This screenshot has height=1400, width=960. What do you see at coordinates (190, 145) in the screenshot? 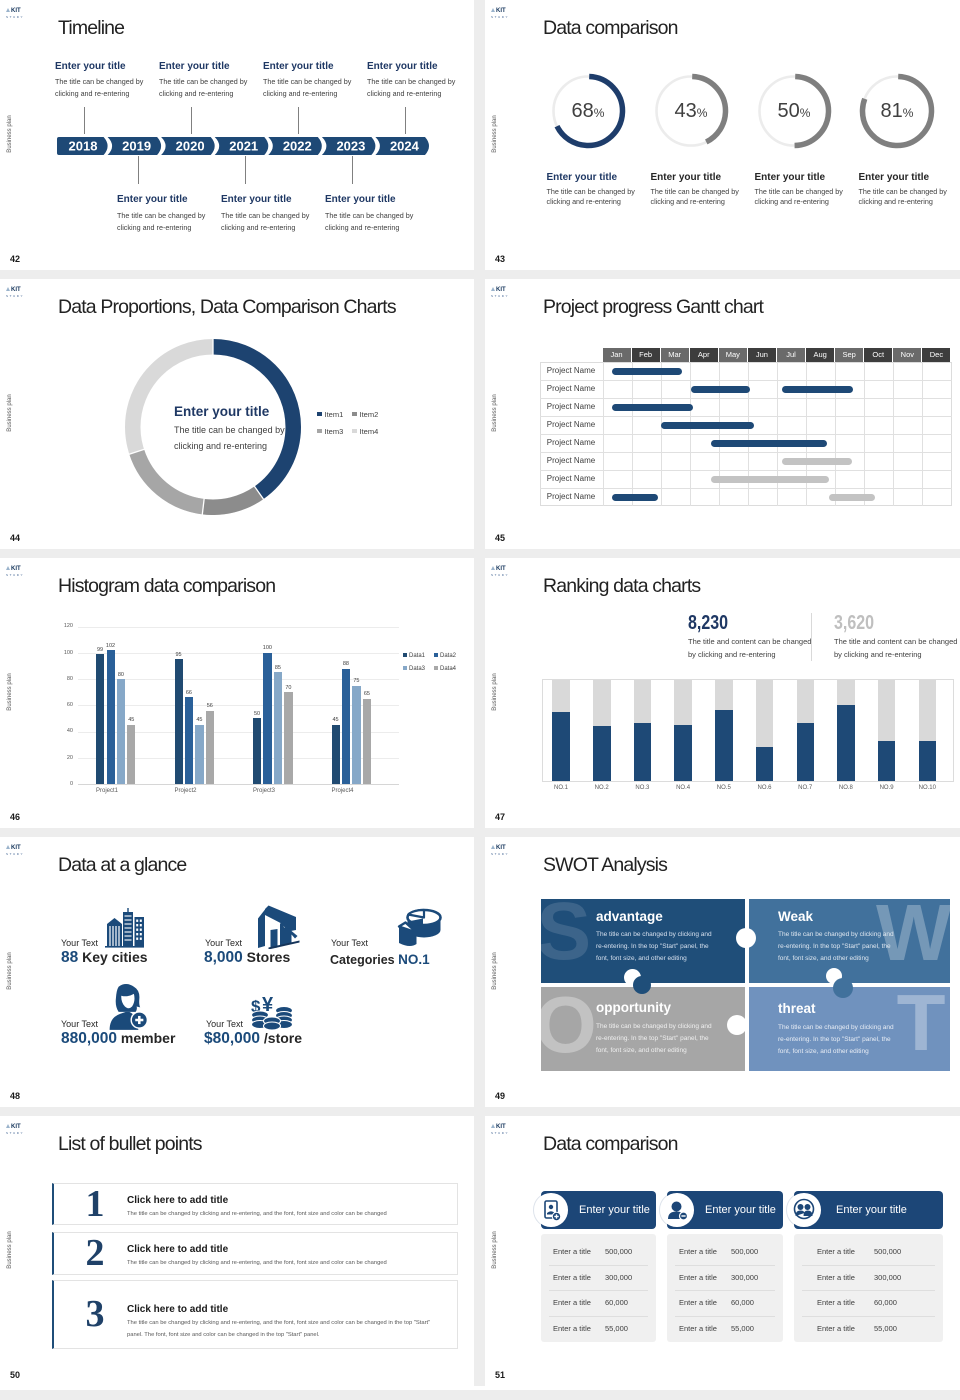
I see `svg-text: 2020` at bounding box center [190, 145].